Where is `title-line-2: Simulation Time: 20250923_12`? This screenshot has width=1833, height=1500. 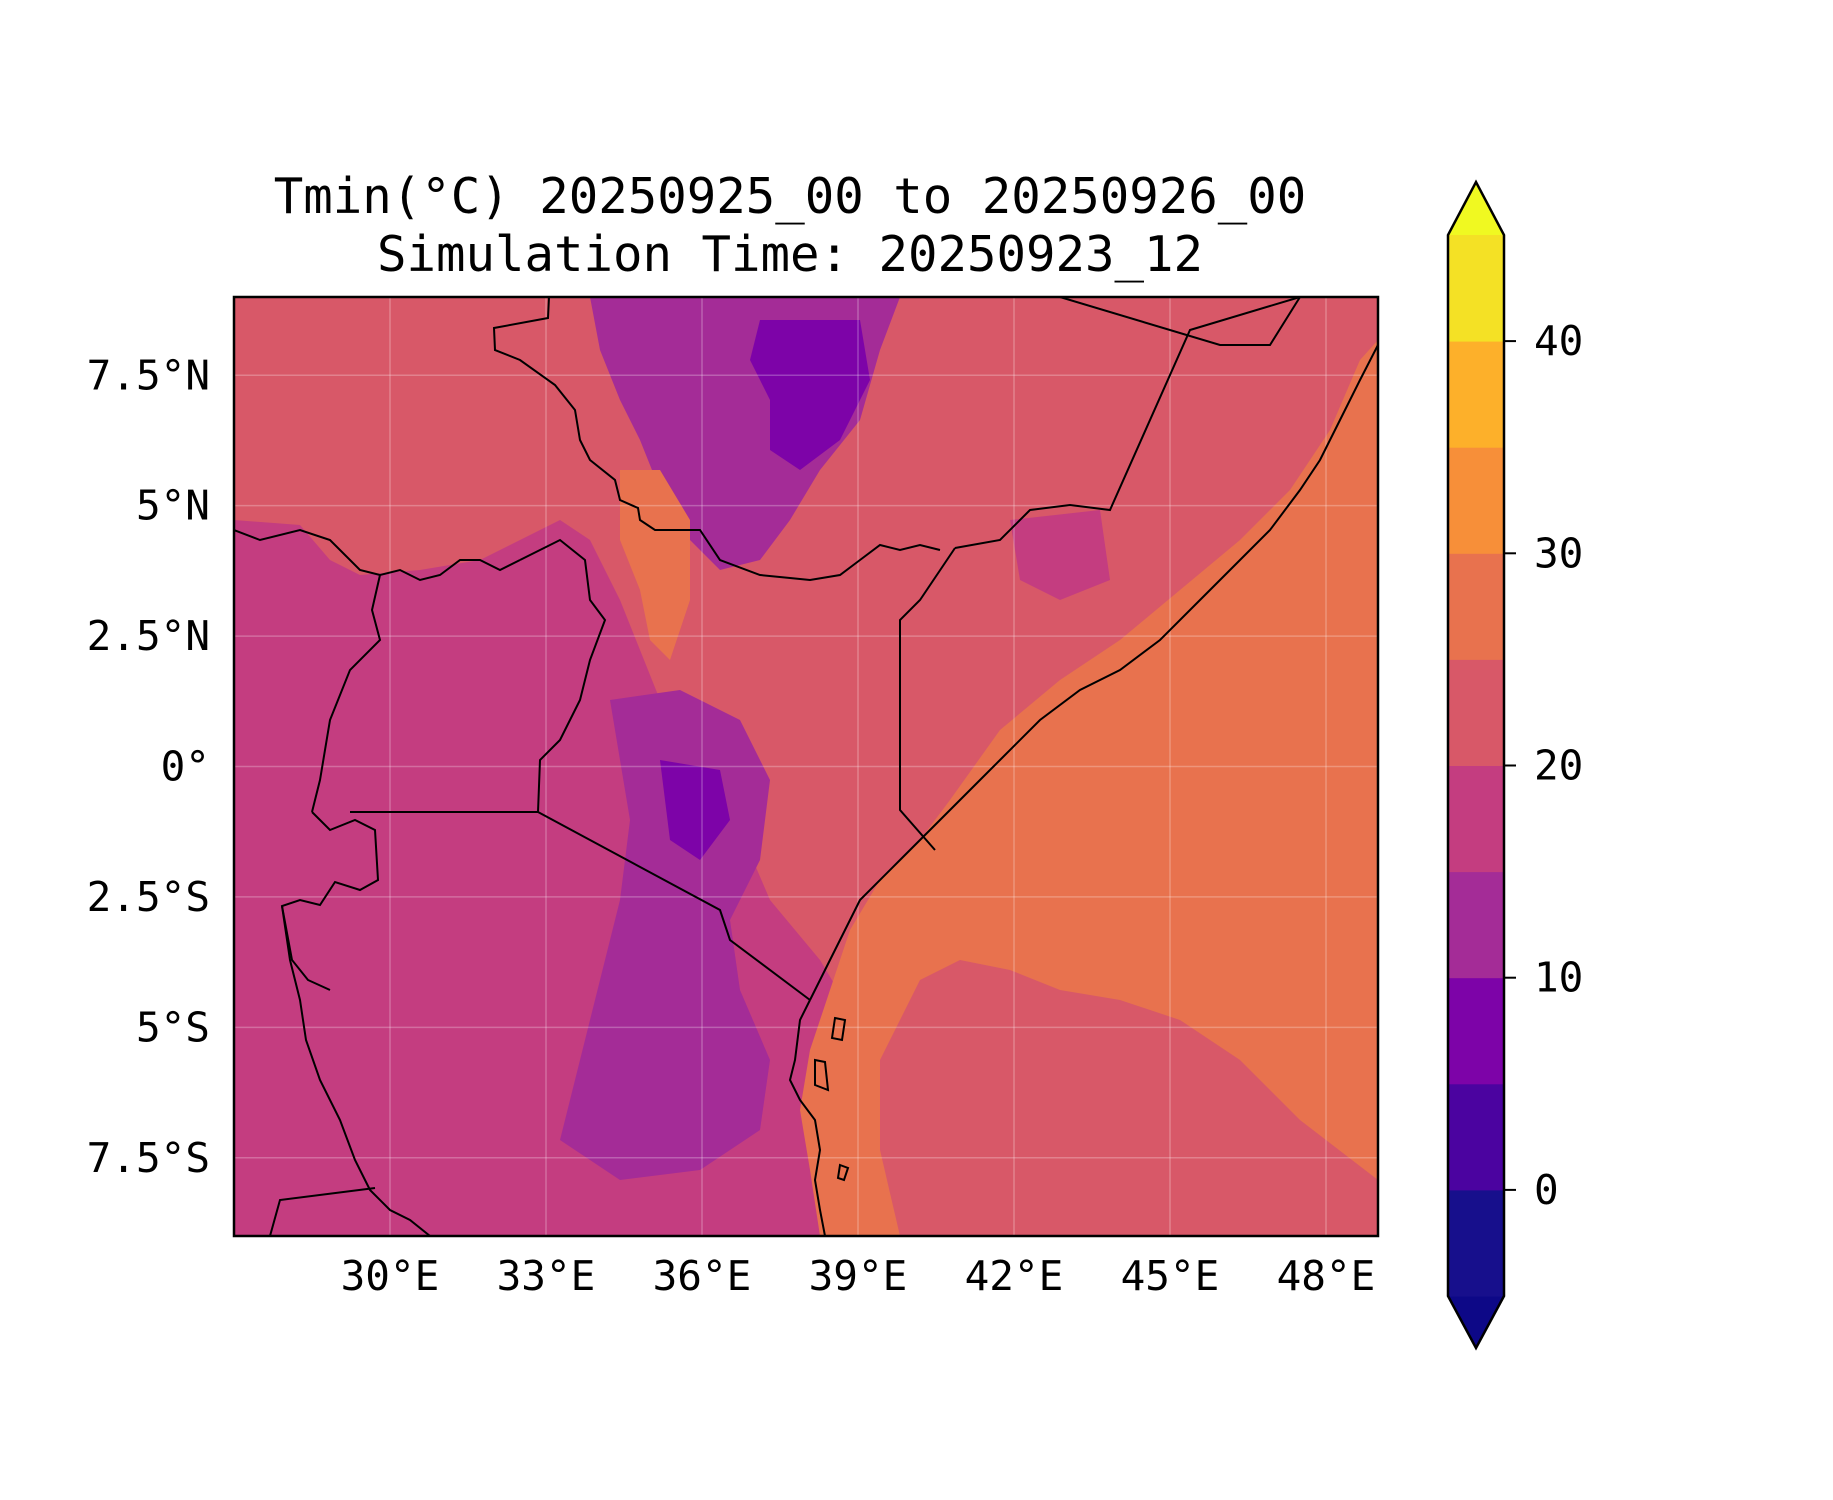
title-line-2: Simulation Time: 20250923_12 is located at coordinates (789, 254).